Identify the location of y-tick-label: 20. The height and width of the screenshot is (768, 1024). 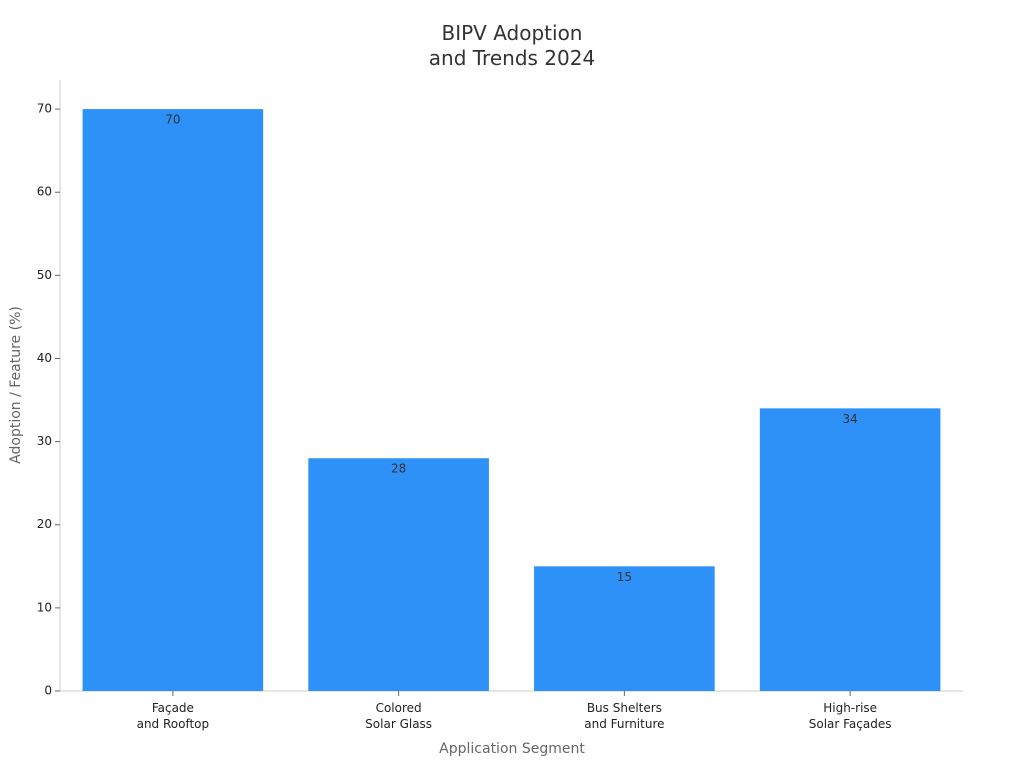
(44, 524).